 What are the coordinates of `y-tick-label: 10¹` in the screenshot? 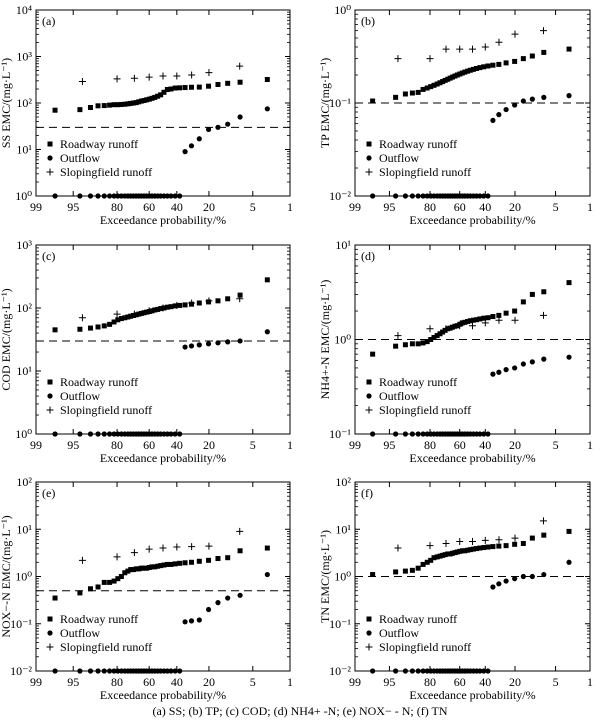 It's located at (343, 245).